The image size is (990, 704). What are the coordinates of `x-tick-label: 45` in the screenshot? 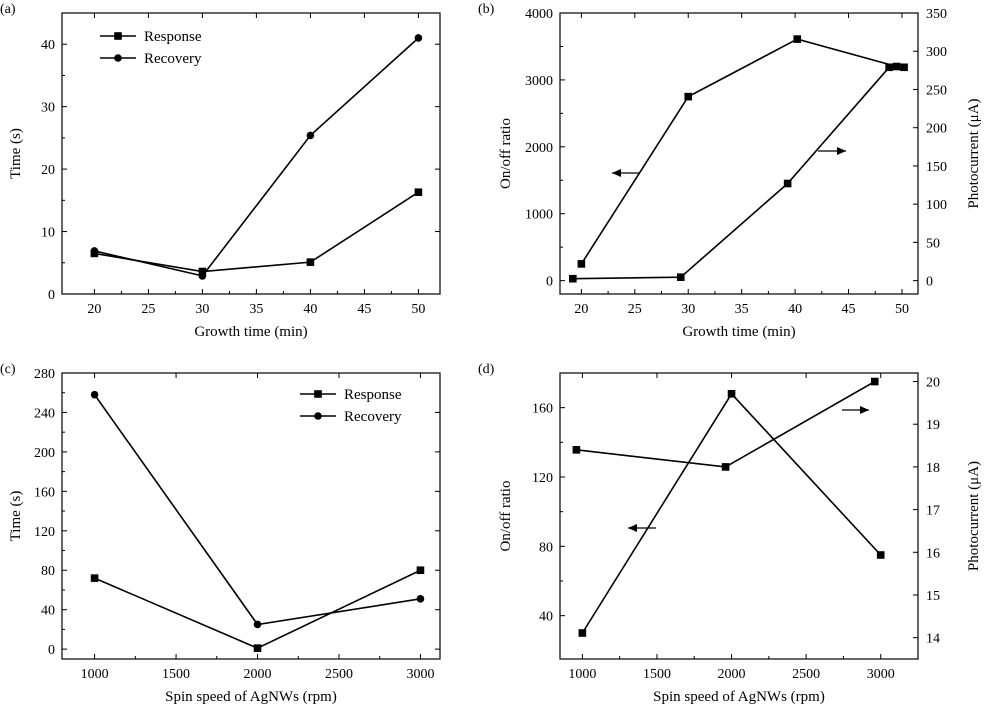 It's located at (364, 309).